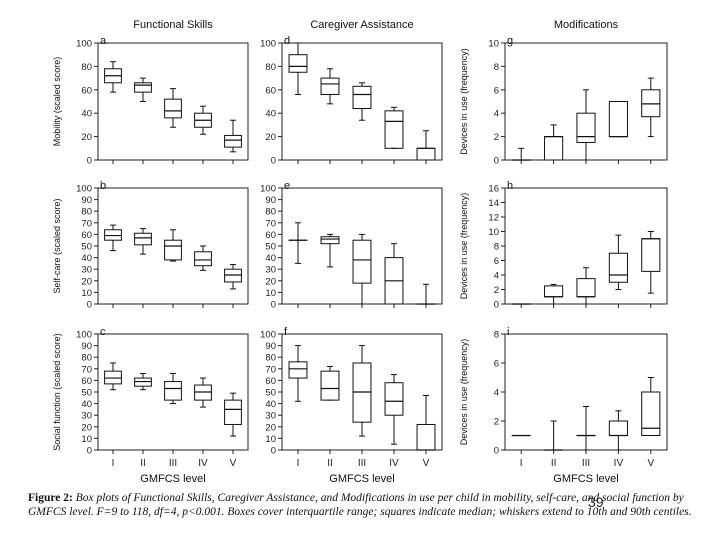 The image size is (720, 540). What do you see at coordinates (651, 107) in the screenshot?
I see `box-g-V` at bounding box center [651, 107].